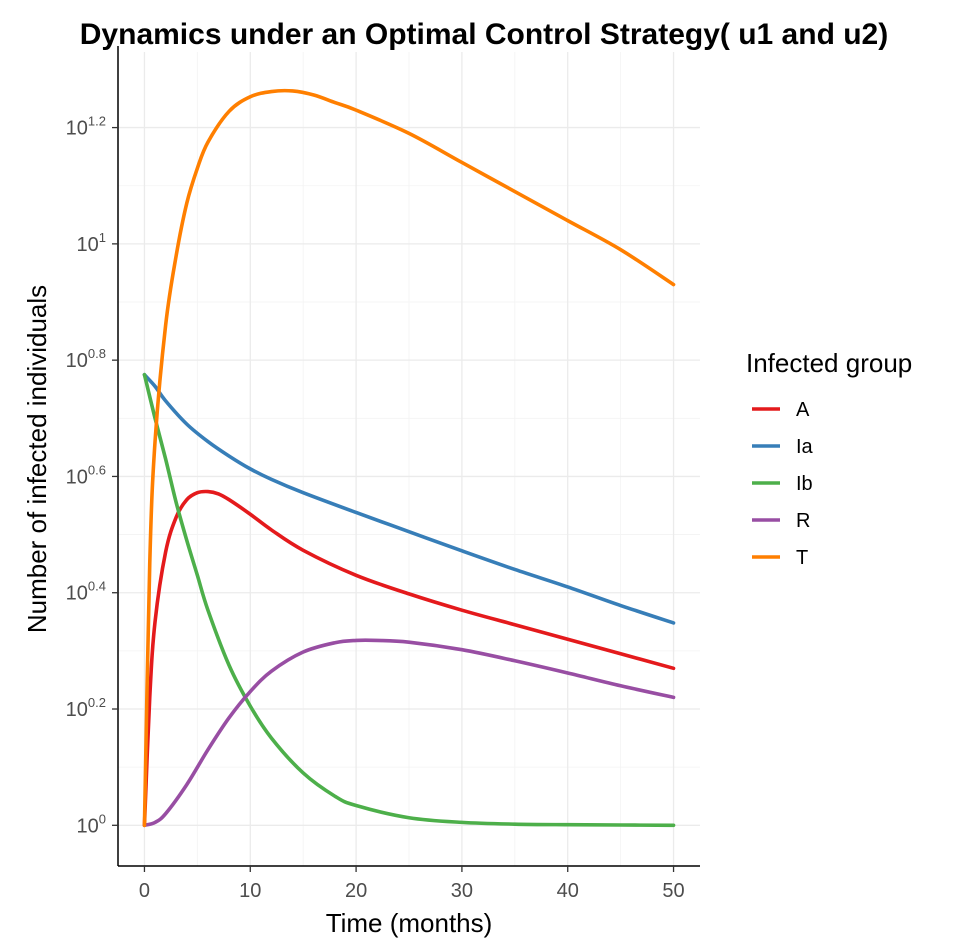  What do you see at coordinates (91, 824) in the screenshot?
I see `y-tick-label: 10⁰` at bounding box center [91, 824].